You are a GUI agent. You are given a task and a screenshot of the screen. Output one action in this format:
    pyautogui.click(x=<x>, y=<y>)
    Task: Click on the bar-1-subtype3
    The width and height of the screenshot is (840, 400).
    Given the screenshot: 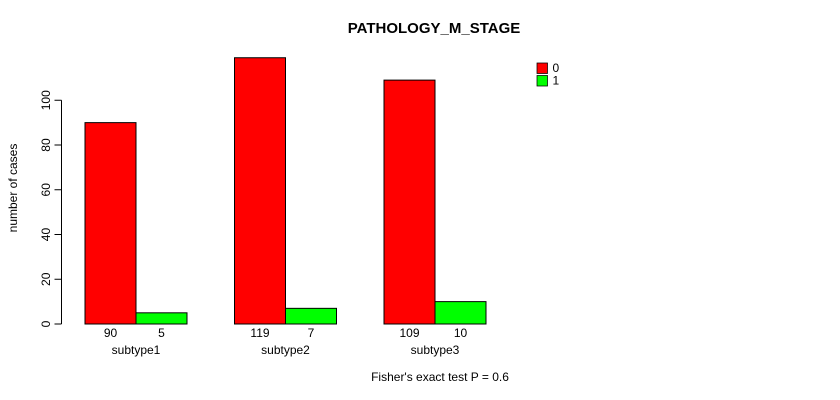 What is the action you would take?
    pyautogui.click(x=460, y=313)
    